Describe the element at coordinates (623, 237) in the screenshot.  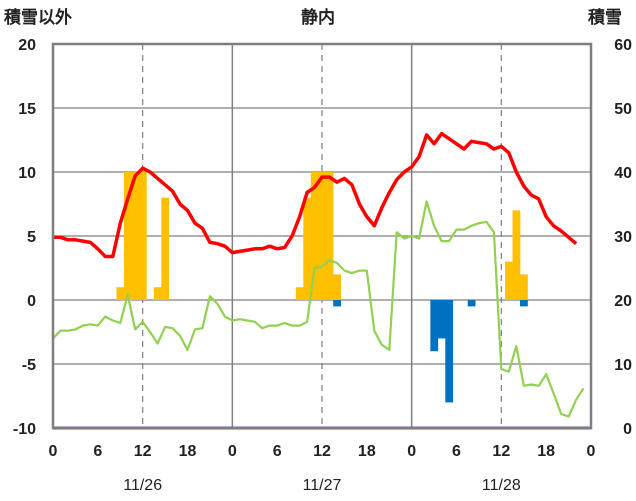
I see `y-right-tick-label: 30` at that location.